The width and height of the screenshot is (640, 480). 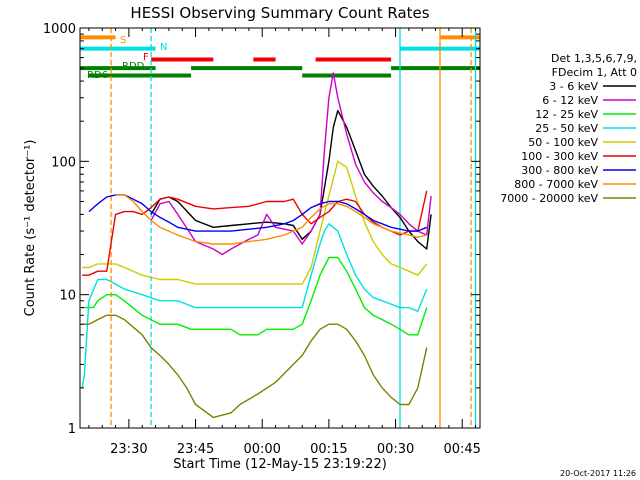 I want to click on flag-label: F, so click(x=146, y=57).